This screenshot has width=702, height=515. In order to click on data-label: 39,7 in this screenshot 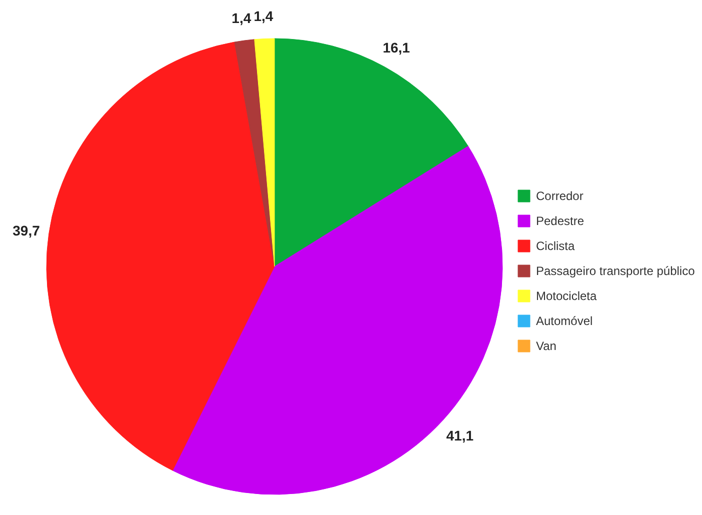, I will do `click(26, 230)`.